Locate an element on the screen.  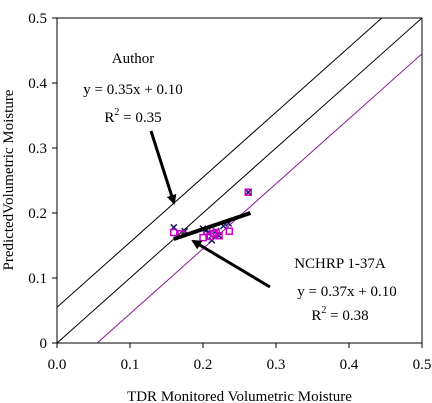
annotation-author: Author y = 0.35x + 0.10 R2 = 0.35 is located at coordinates (132, 88).